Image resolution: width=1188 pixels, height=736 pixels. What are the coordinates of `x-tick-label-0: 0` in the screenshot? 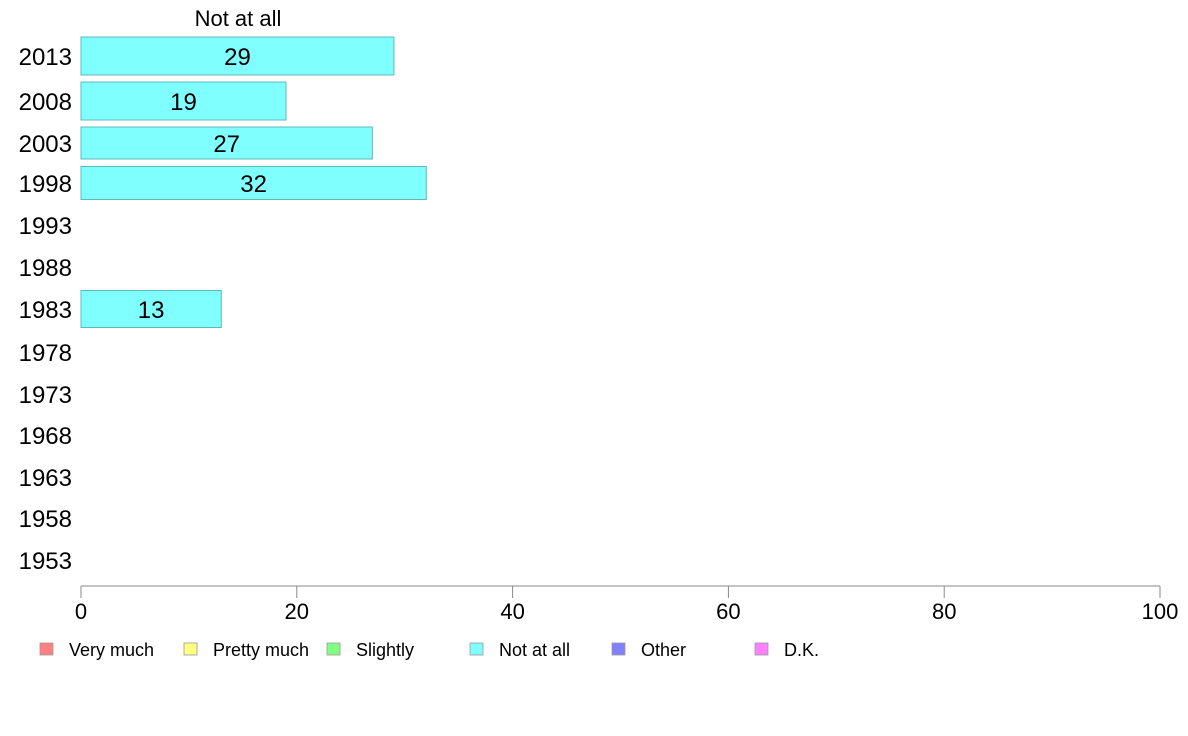 It's located at (81, 611).